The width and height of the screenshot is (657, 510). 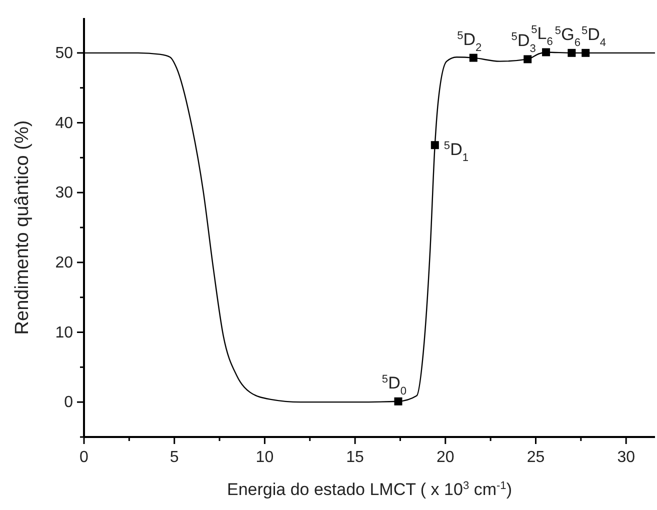 What do you see at coordinates (64, 123) in the screenshot?
I see `y-tick-label: 40` at bounding box center [64, 123].